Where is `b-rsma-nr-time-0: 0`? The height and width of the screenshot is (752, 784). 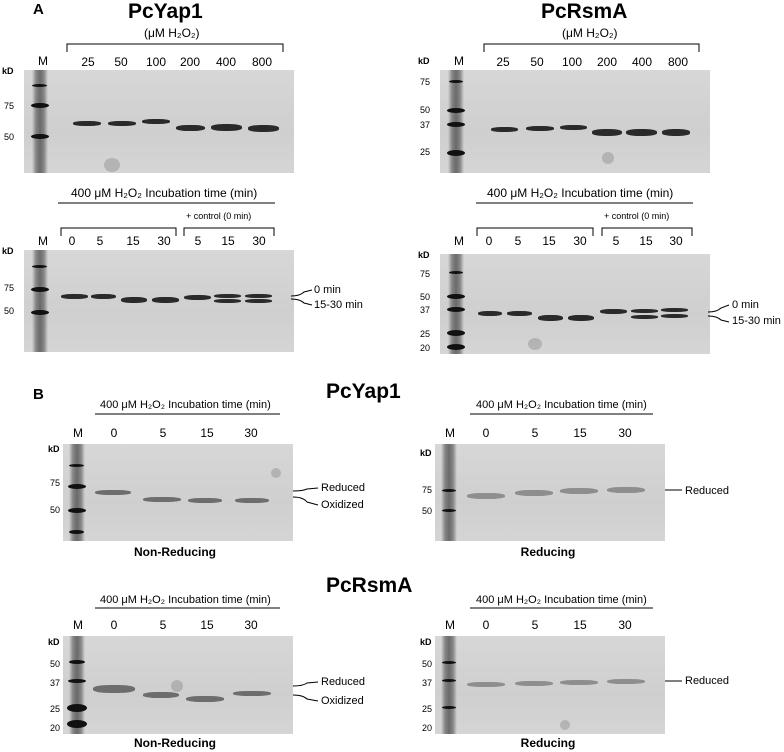
b-rsma-nr-time-0: 0 is located at coordinates (114, 625).